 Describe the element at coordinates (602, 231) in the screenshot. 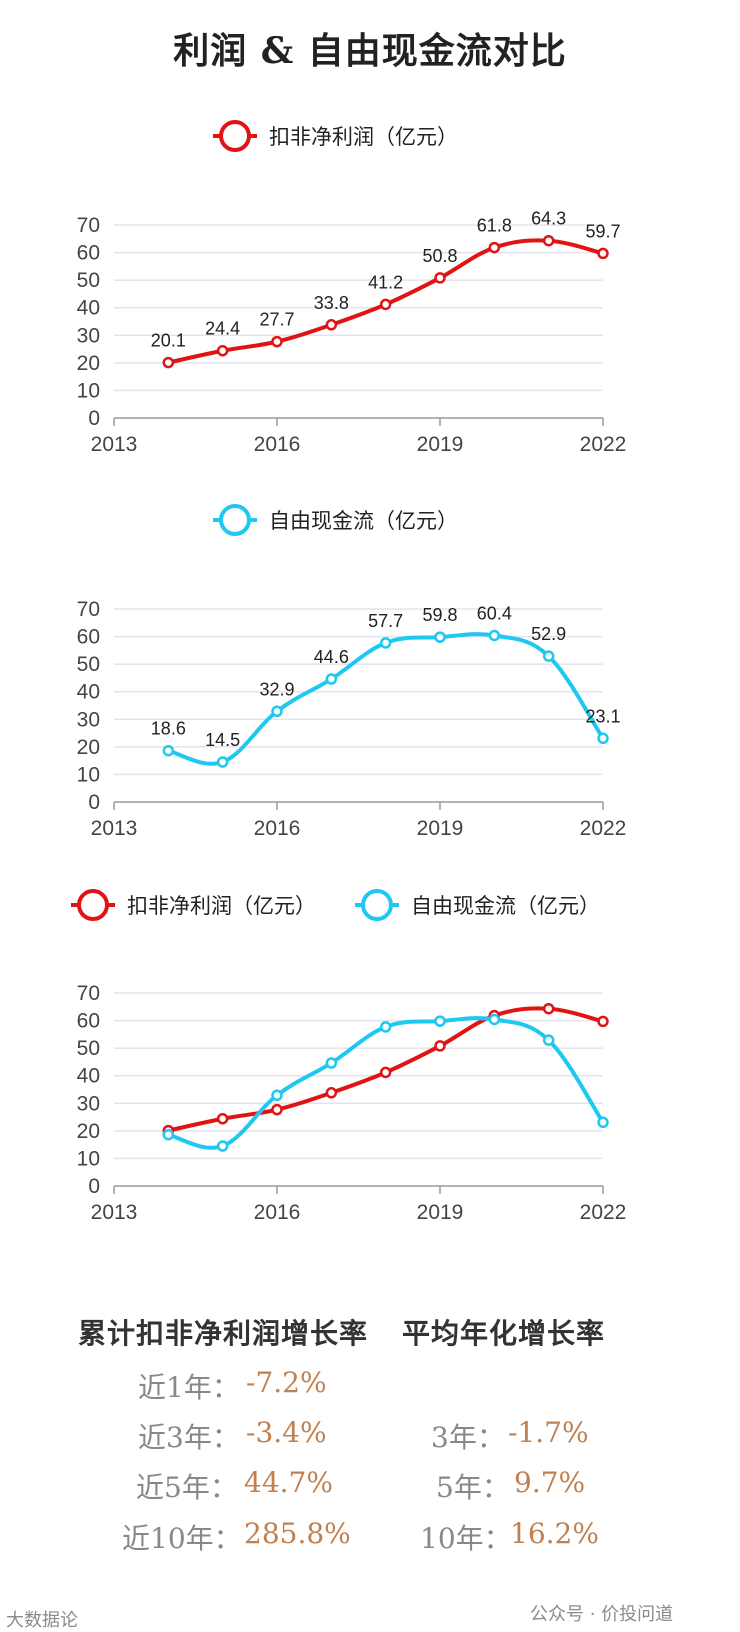

I see `data-label: 59.7` at that location.